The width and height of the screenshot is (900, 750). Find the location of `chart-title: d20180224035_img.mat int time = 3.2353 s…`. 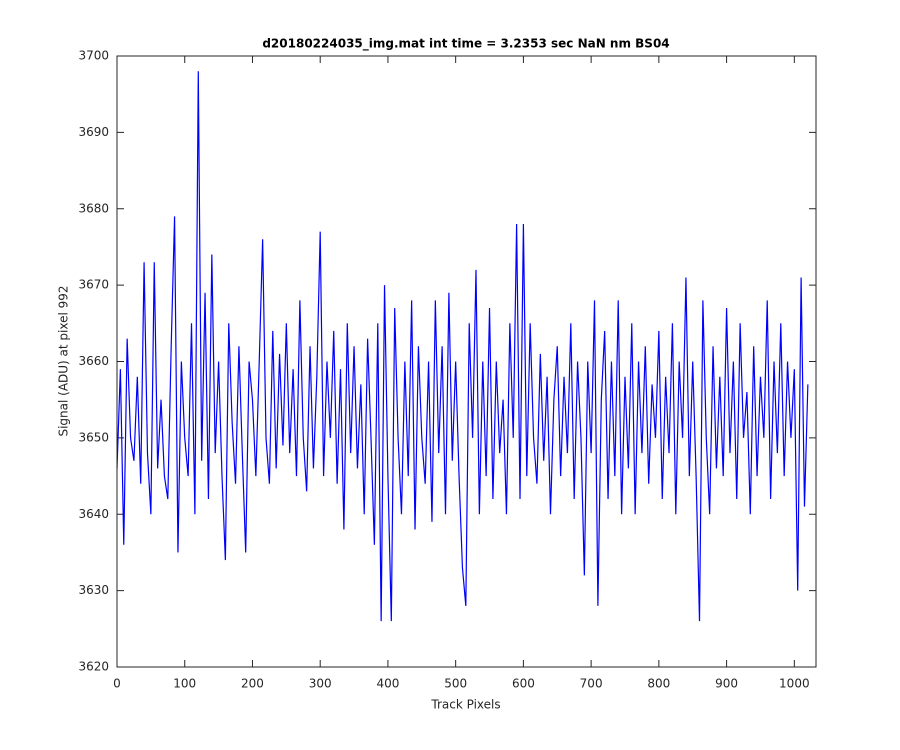

chart-title: d20180224035_img.mat int time = 3.2353 s… is located at coordinates (465, 44).